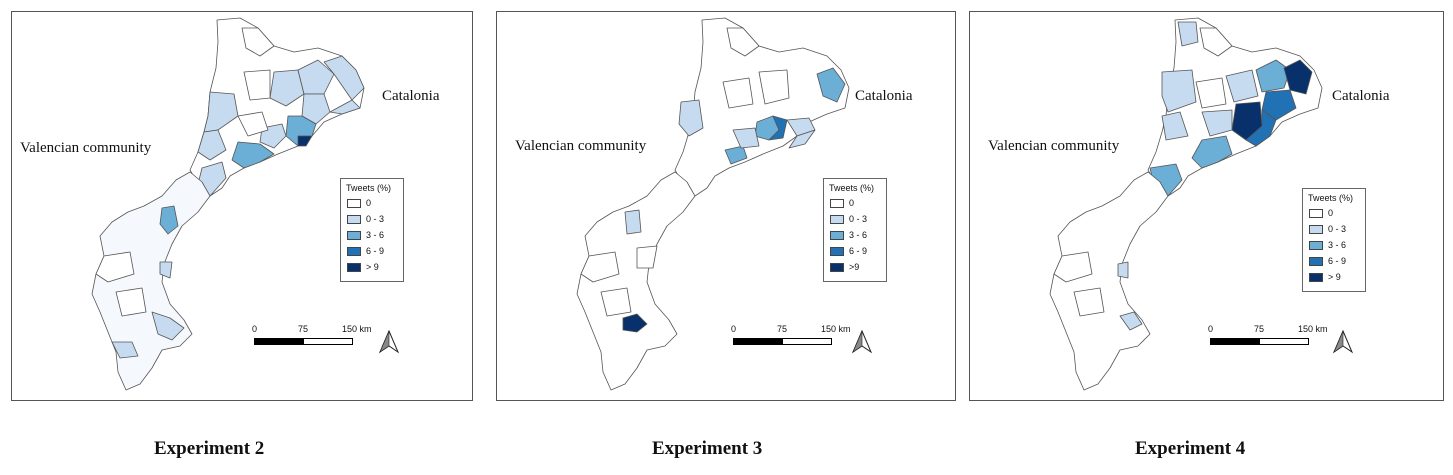  I want to click on region-catalonia, so click(762, 107).